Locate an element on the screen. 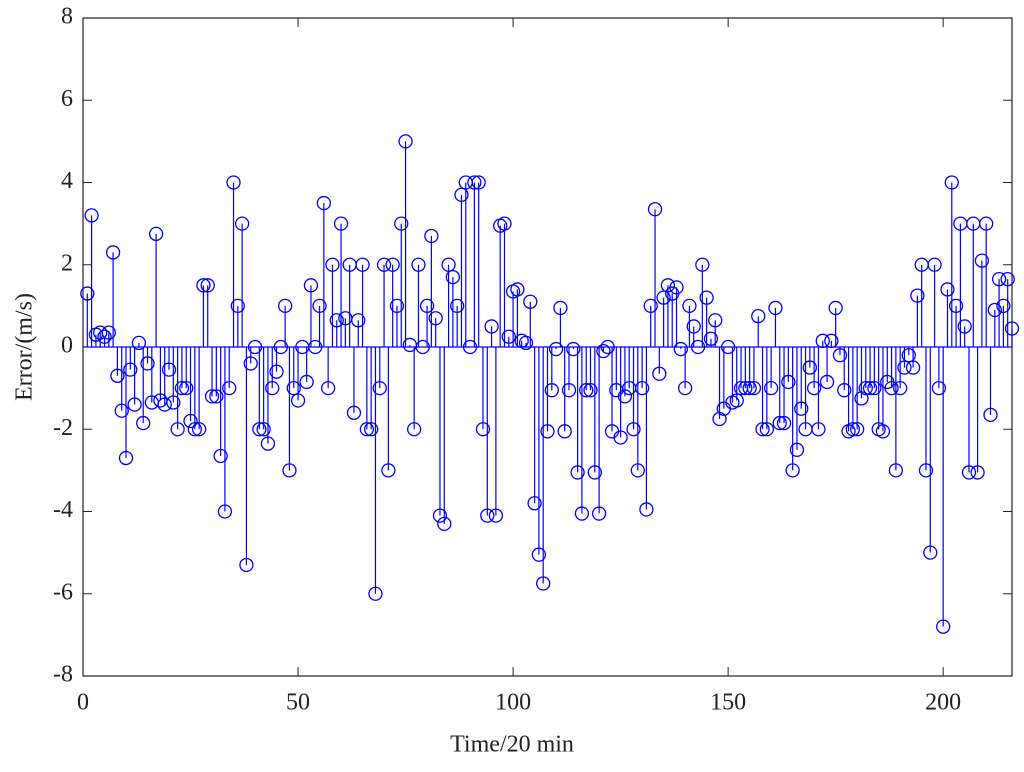 This screenshot has width=1024, height=772. y-tick-label: -2 is located at coordinates (63, 428).